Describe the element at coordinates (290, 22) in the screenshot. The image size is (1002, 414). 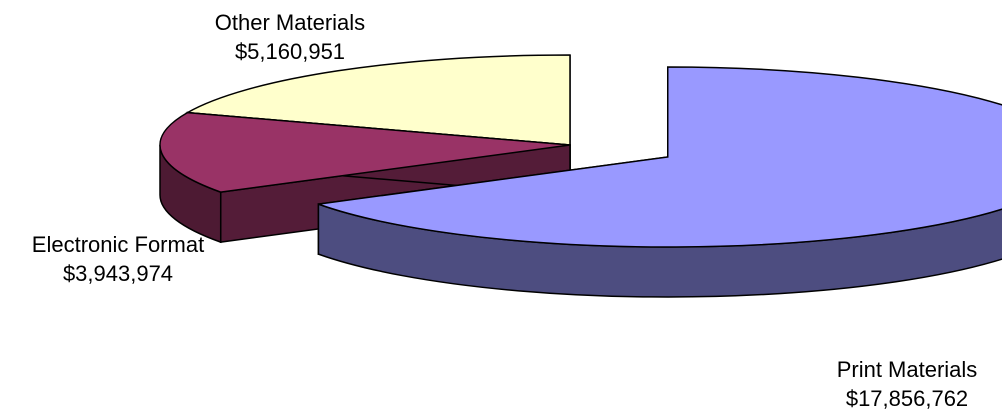
I see `slice-label-other-materials-name: Other Materials` at that location.